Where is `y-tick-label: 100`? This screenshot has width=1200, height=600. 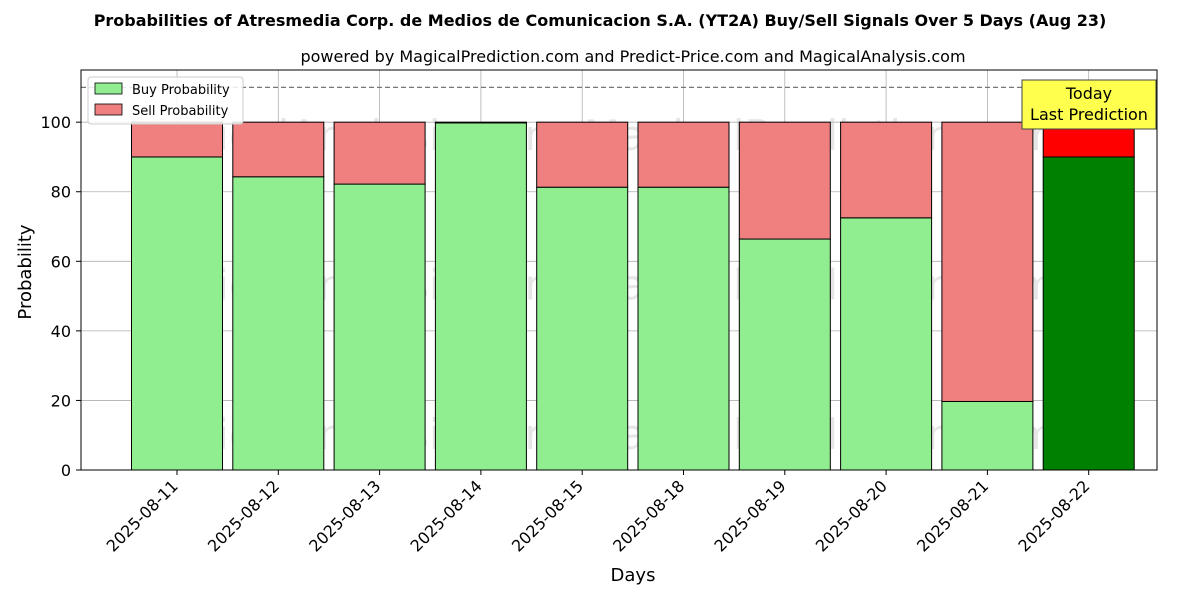 y-tick-label: 100 is located at coordinates (55, 122).